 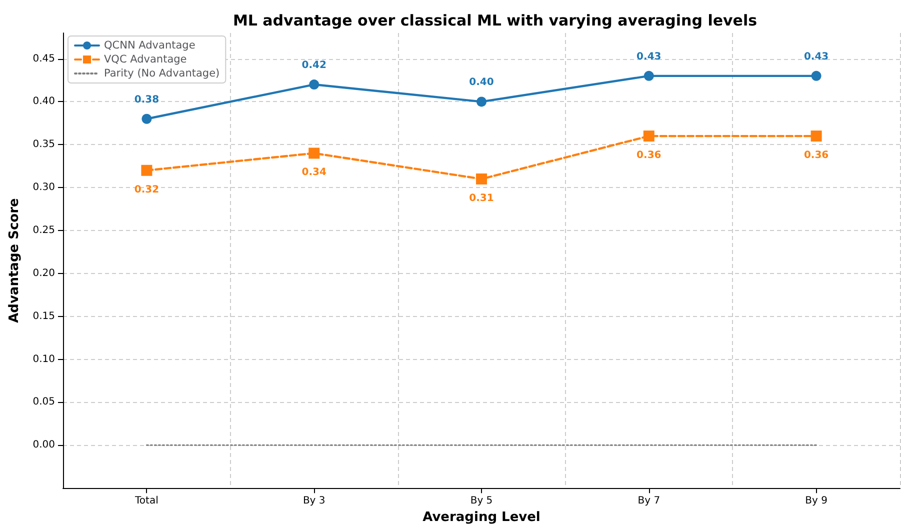 What do you see at coordinates (481, 82) in the screenshot?
I see `data-label: 0.40` at bounding box center [481, 82].